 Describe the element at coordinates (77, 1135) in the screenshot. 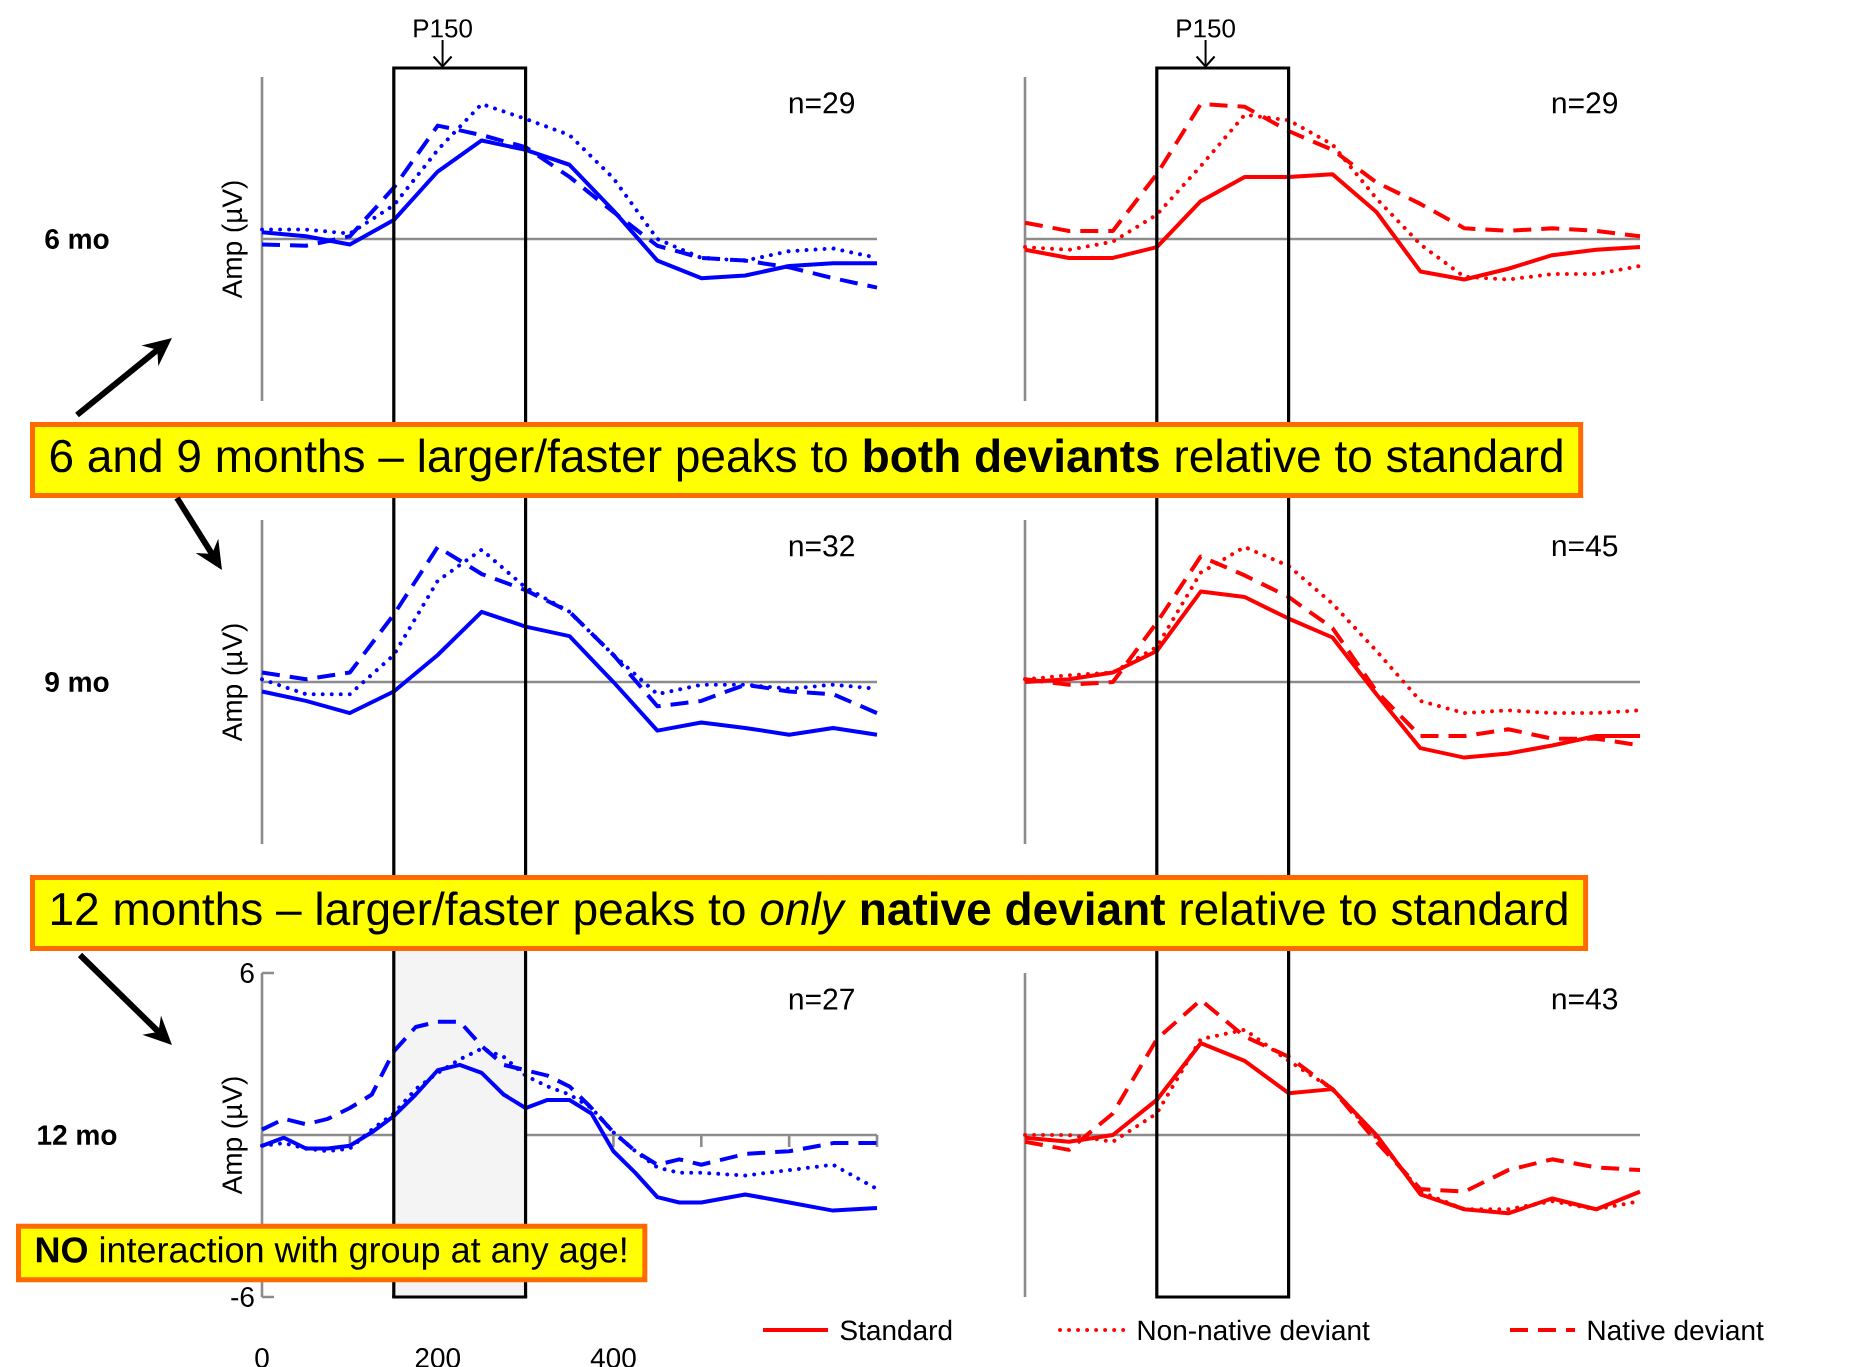

I see `text: 12 mo` at that location.